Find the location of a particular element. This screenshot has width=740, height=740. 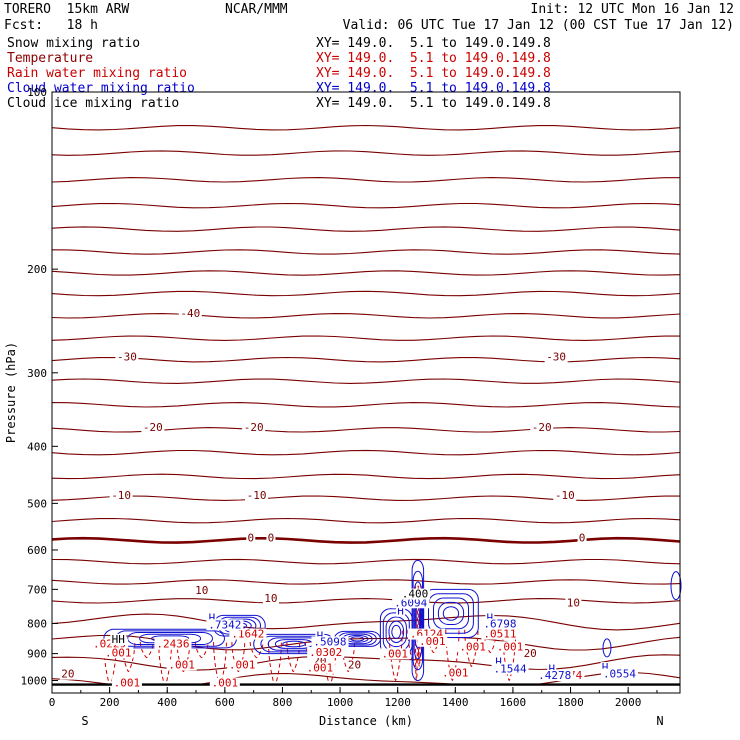

temperature-label: -40 is located at coordinates (190, 313).